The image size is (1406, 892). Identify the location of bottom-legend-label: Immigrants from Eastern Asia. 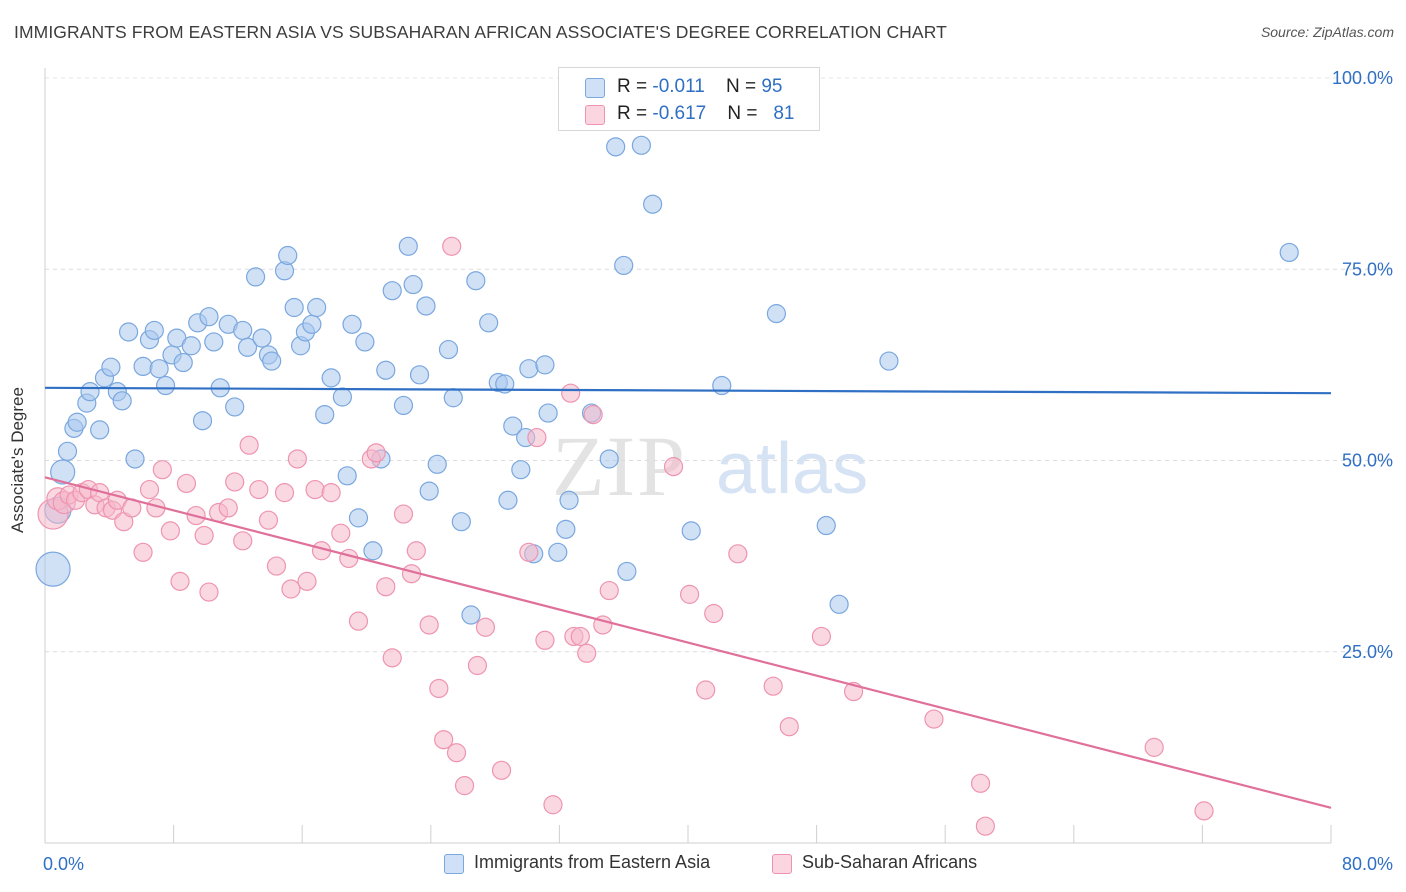
(592, 862).